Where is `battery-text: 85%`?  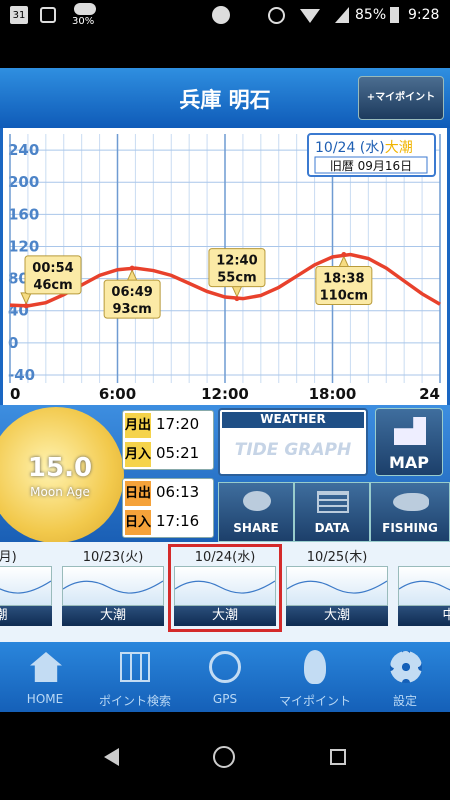 battery-text: 85% is located at coordinates (371, 15).